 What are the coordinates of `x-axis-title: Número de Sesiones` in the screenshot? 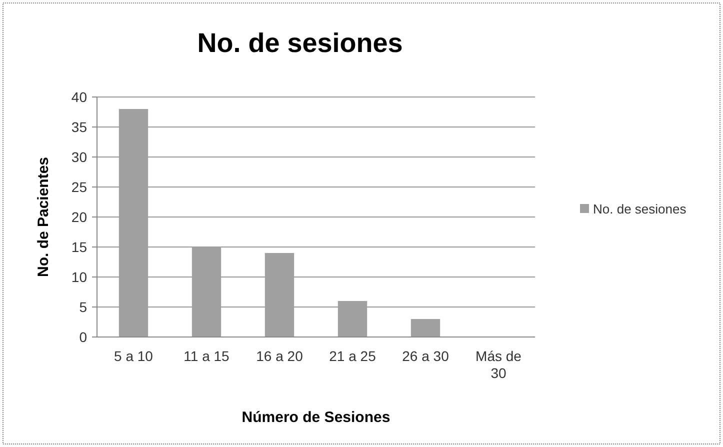 It's located at (316, 417).